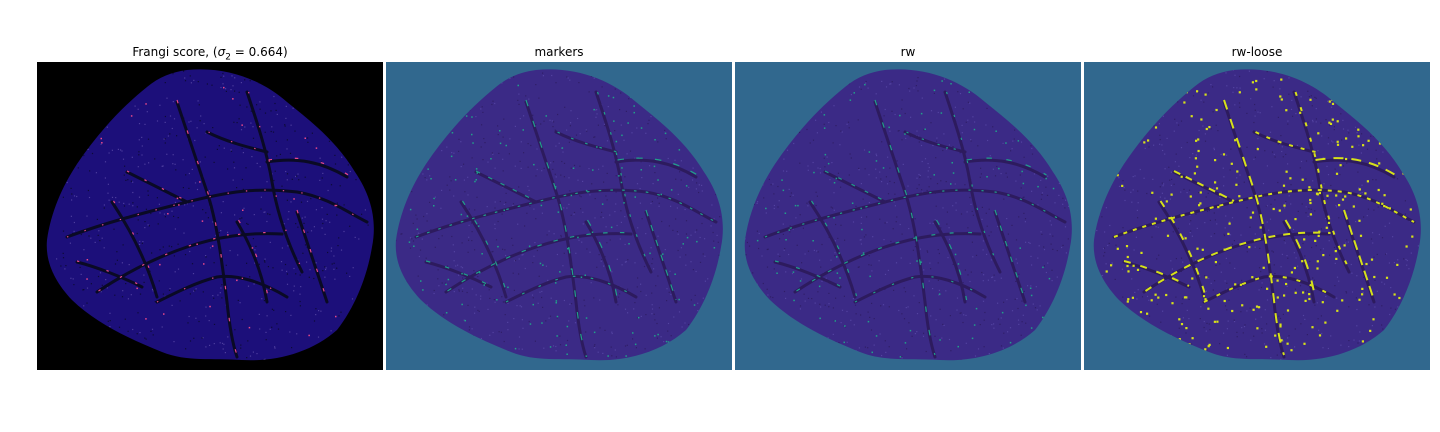 This screenshot has height=432, width=1440. I want to click on title-suffix: = 0.664), so click(259, 52).